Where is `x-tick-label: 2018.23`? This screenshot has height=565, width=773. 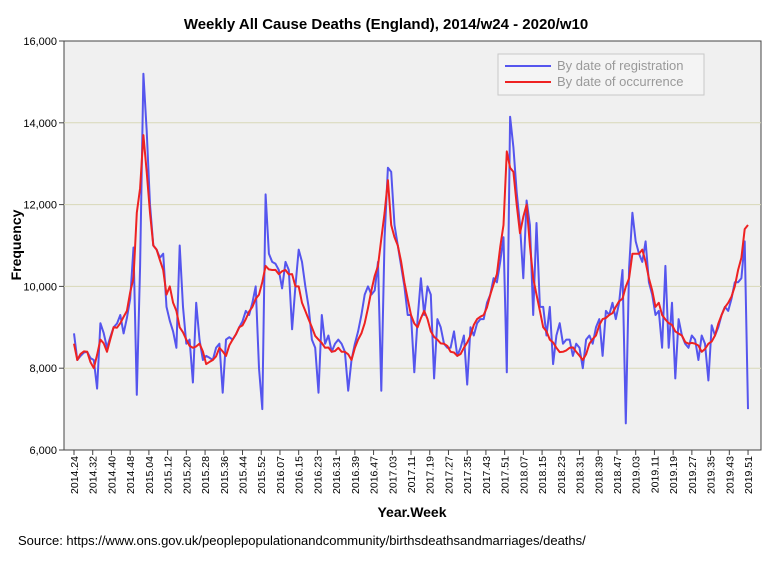
x-tick-label: 2018.23 is located at coordinates (562, 475).